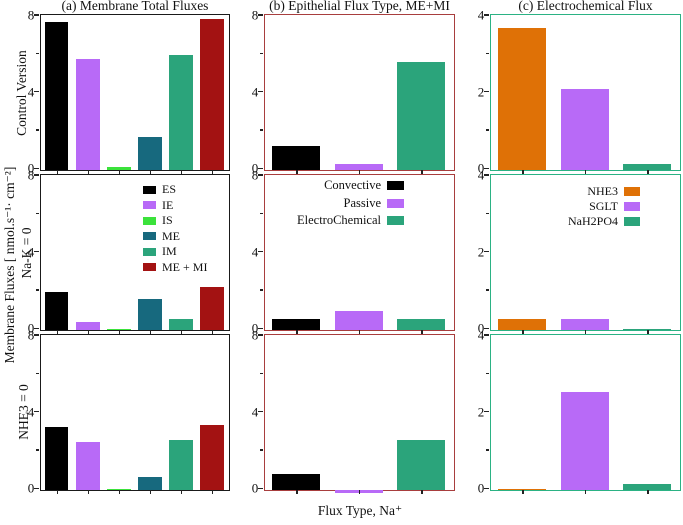 The width and height of the screenshot is (683, 525). I want to click on legend-label: NHE3, so click(602, 191).